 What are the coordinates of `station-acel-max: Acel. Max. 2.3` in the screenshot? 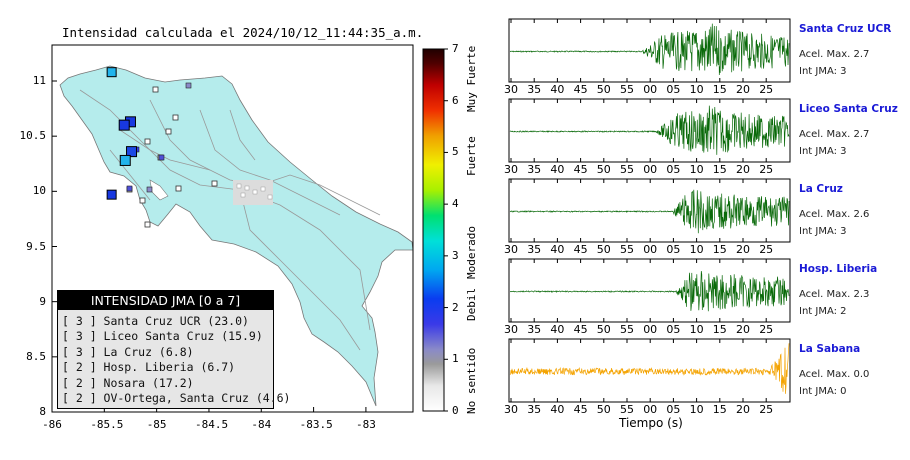 It's located at (834, 294).